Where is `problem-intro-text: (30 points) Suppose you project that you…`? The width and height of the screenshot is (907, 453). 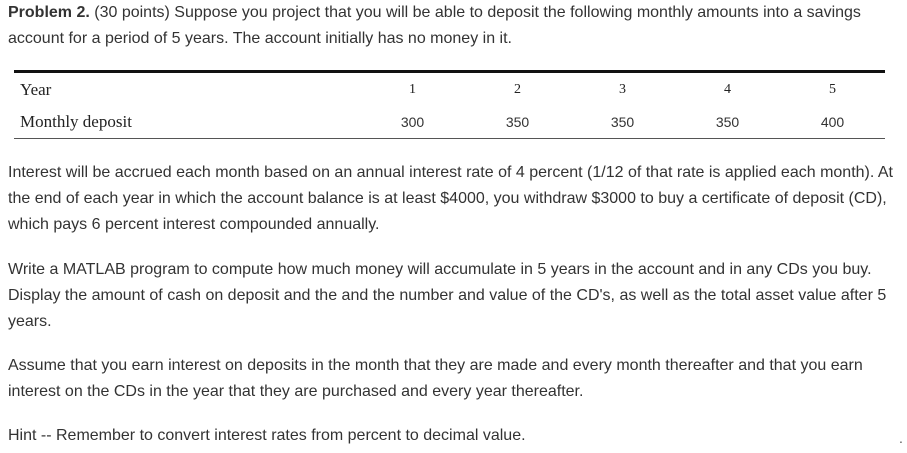 problem-intro-text: (30 points) Suppose you project that you… is located at coordinates (434, 25).